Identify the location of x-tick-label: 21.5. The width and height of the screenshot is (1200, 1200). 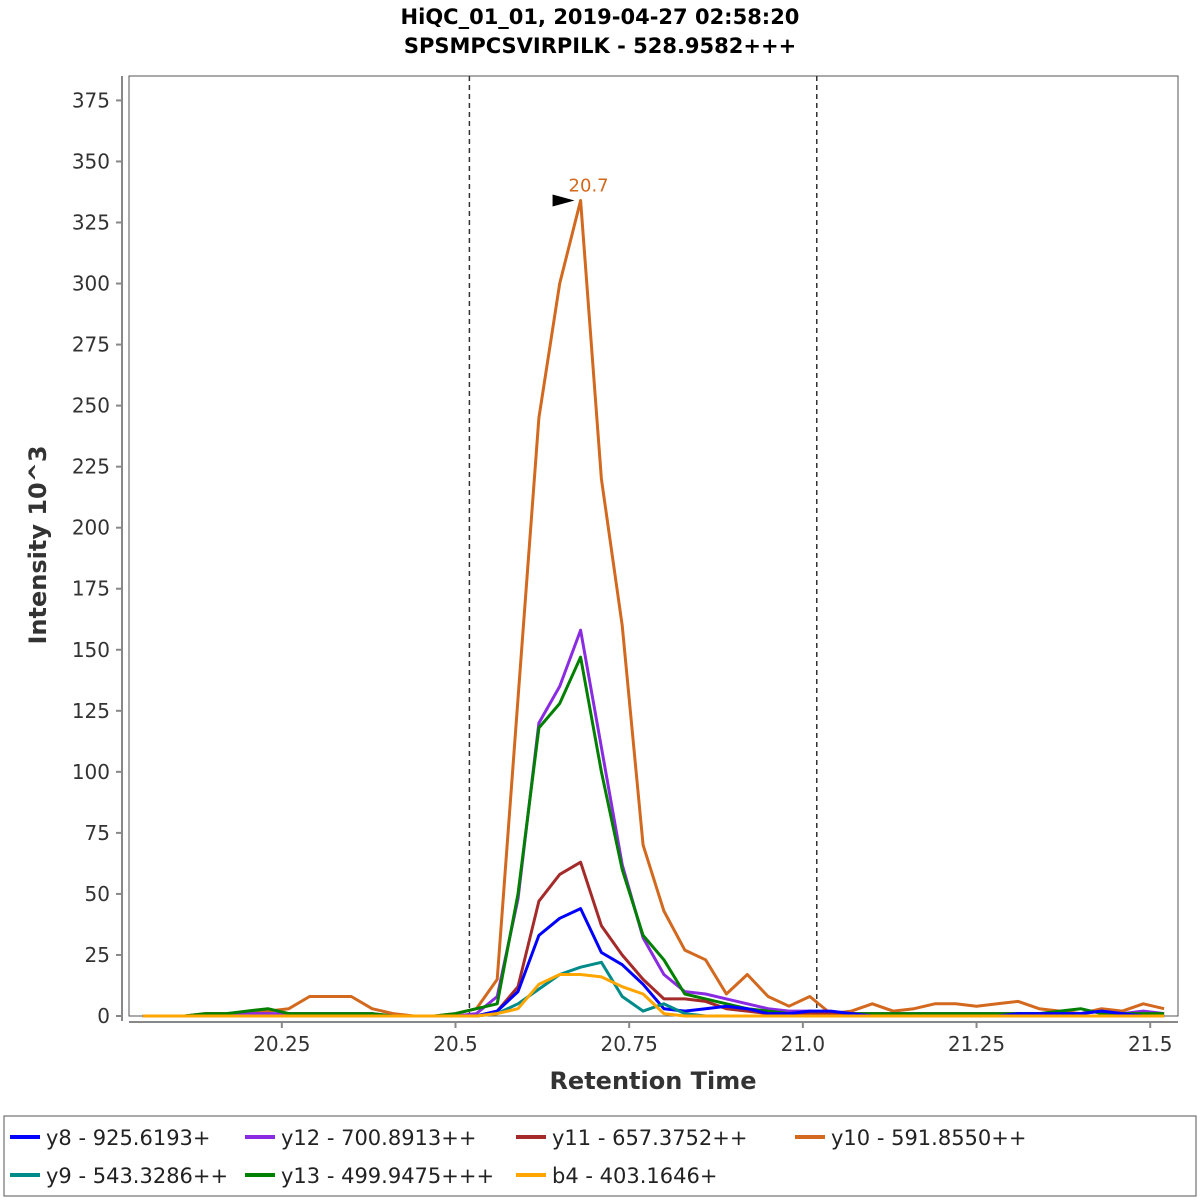
(1150, 1044).